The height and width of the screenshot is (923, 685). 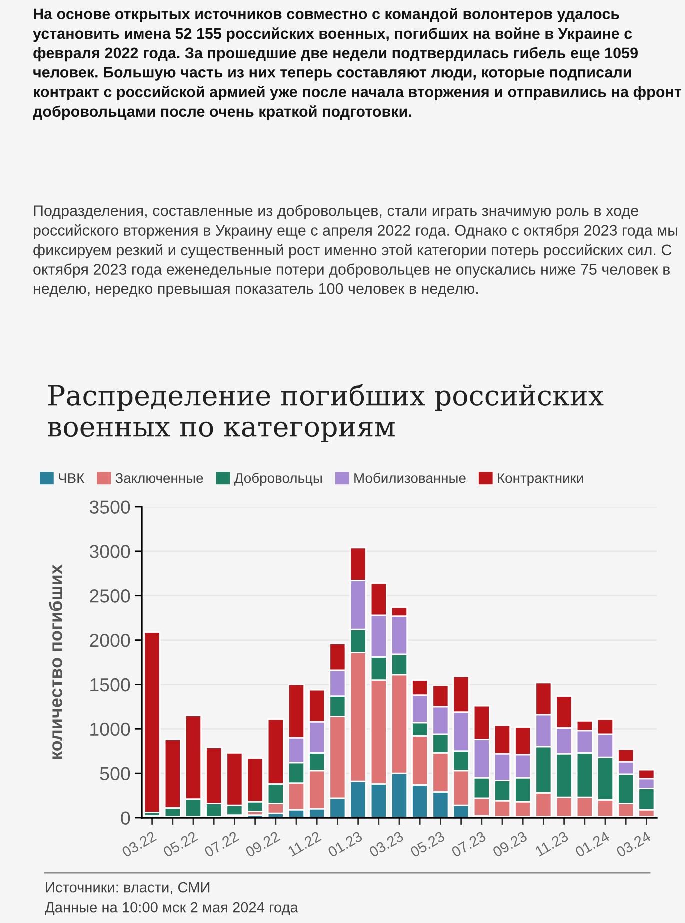 I want to click on legend-label: ЧВК, so click(x=72, y=479).